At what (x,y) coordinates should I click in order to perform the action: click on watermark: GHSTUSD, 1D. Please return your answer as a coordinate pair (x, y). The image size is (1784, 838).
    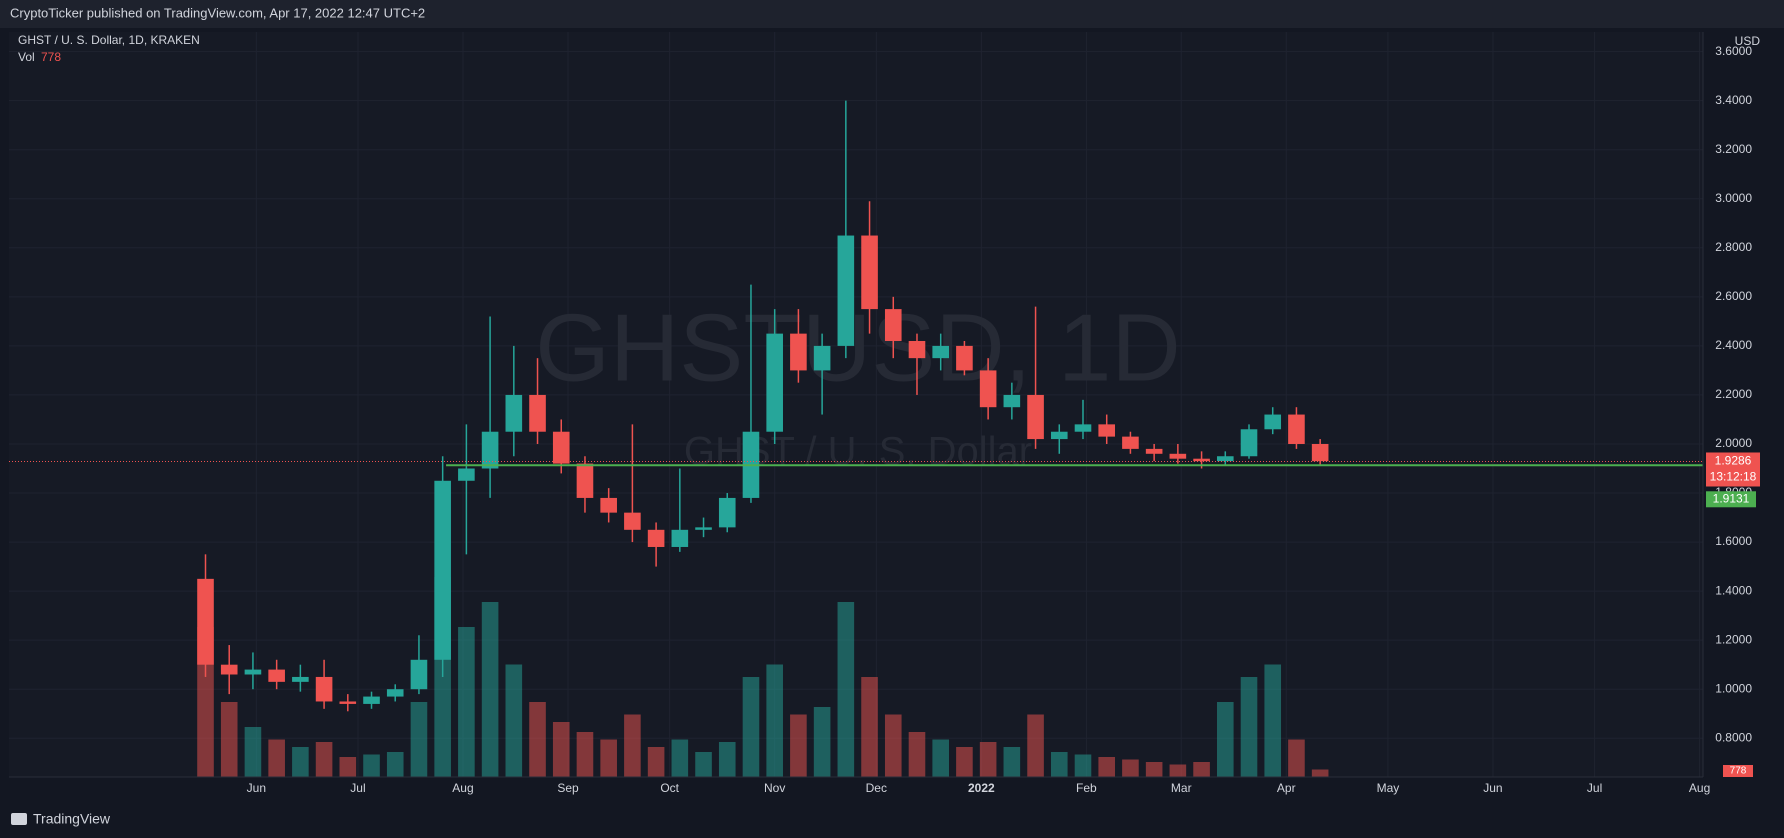
    Looking at the image, I should click on (857, 347).